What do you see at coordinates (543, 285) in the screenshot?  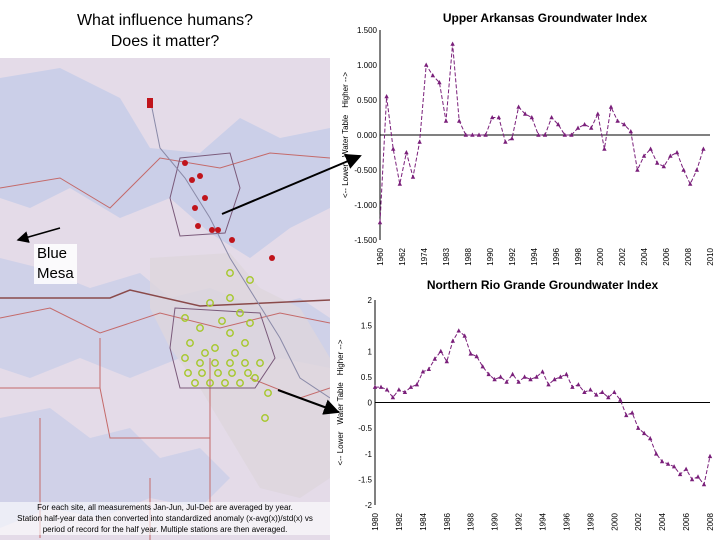 I see `chart-title: Northern Rio Grande Groundwater Index` at bounding box center [543, 285].